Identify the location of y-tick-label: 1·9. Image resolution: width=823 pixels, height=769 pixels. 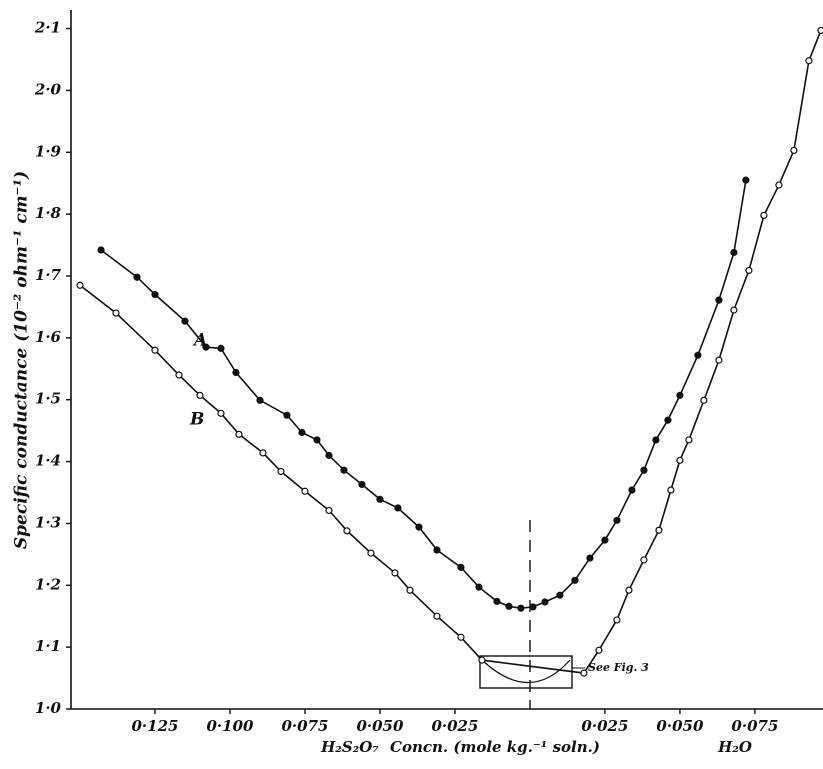
(48, 151).